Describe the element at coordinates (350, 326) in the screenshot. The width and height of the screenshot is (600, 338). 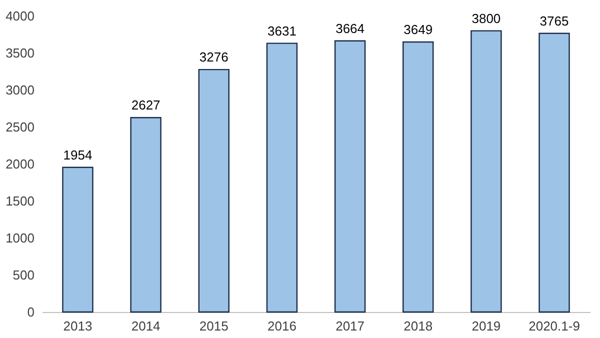
I see `x-tick-label: 2017` at that location.